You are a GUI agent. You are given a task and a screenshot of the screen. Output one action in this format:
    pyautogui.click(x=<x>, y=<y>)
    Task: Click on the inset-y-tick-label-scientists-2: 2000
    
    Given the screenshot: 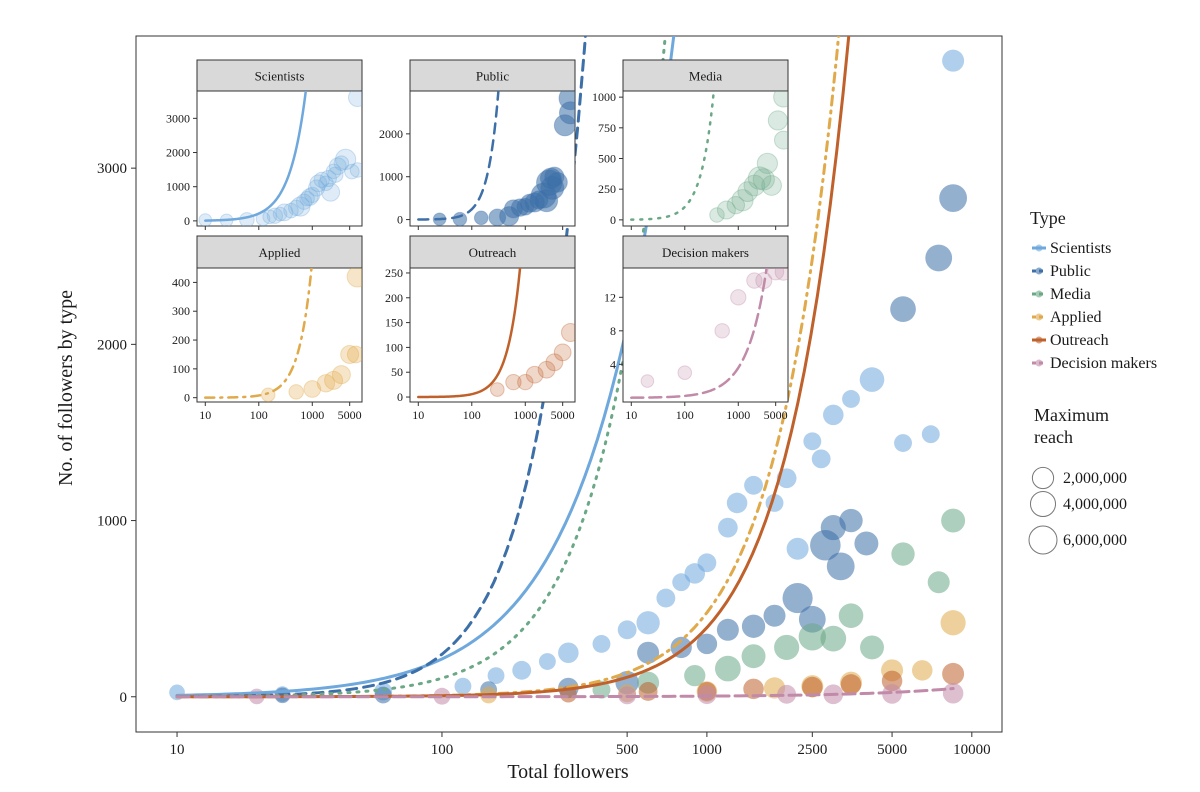 What is the action you would take?
    pyautogui.click(x=178, y=153)
    